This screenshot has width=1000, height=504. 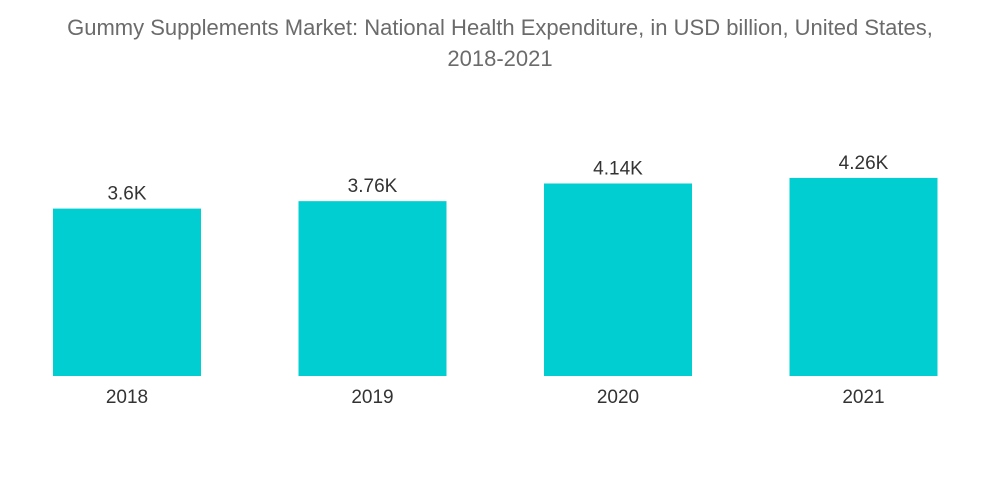 I want to click on data-label-2020: 4.14K, so click(x=618, y=168).